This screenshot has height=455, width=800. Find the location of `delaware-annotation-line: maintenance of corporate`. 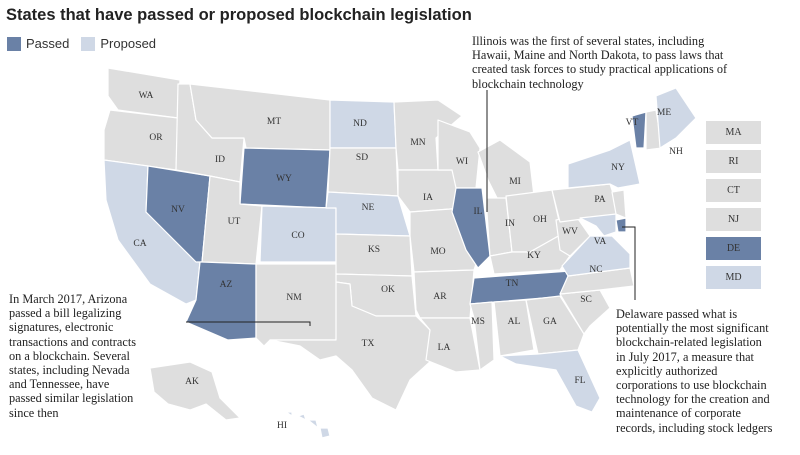

delaware-annotation-line: maintenance of corporate is located at coordinates (678, 413).